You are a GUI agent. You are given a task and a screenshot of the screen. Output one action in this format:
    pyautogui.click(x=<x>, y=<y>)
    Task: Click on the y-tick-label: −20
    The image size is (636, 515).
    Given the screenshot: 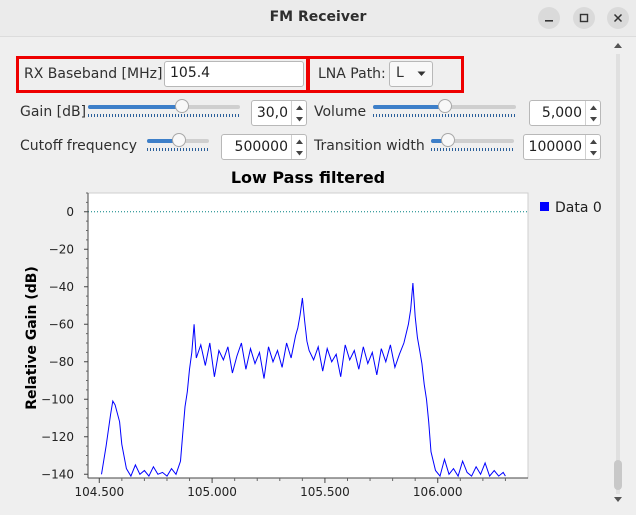 What is the action you would take?
    pyautogui.click(x=61, y=249)
    